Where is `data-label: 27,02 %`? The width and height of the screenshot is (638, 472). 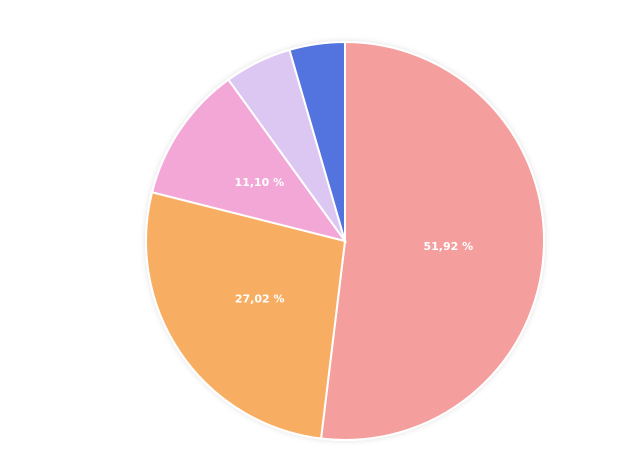
data-label: 27,02 % is located at coordinates (260, 299).